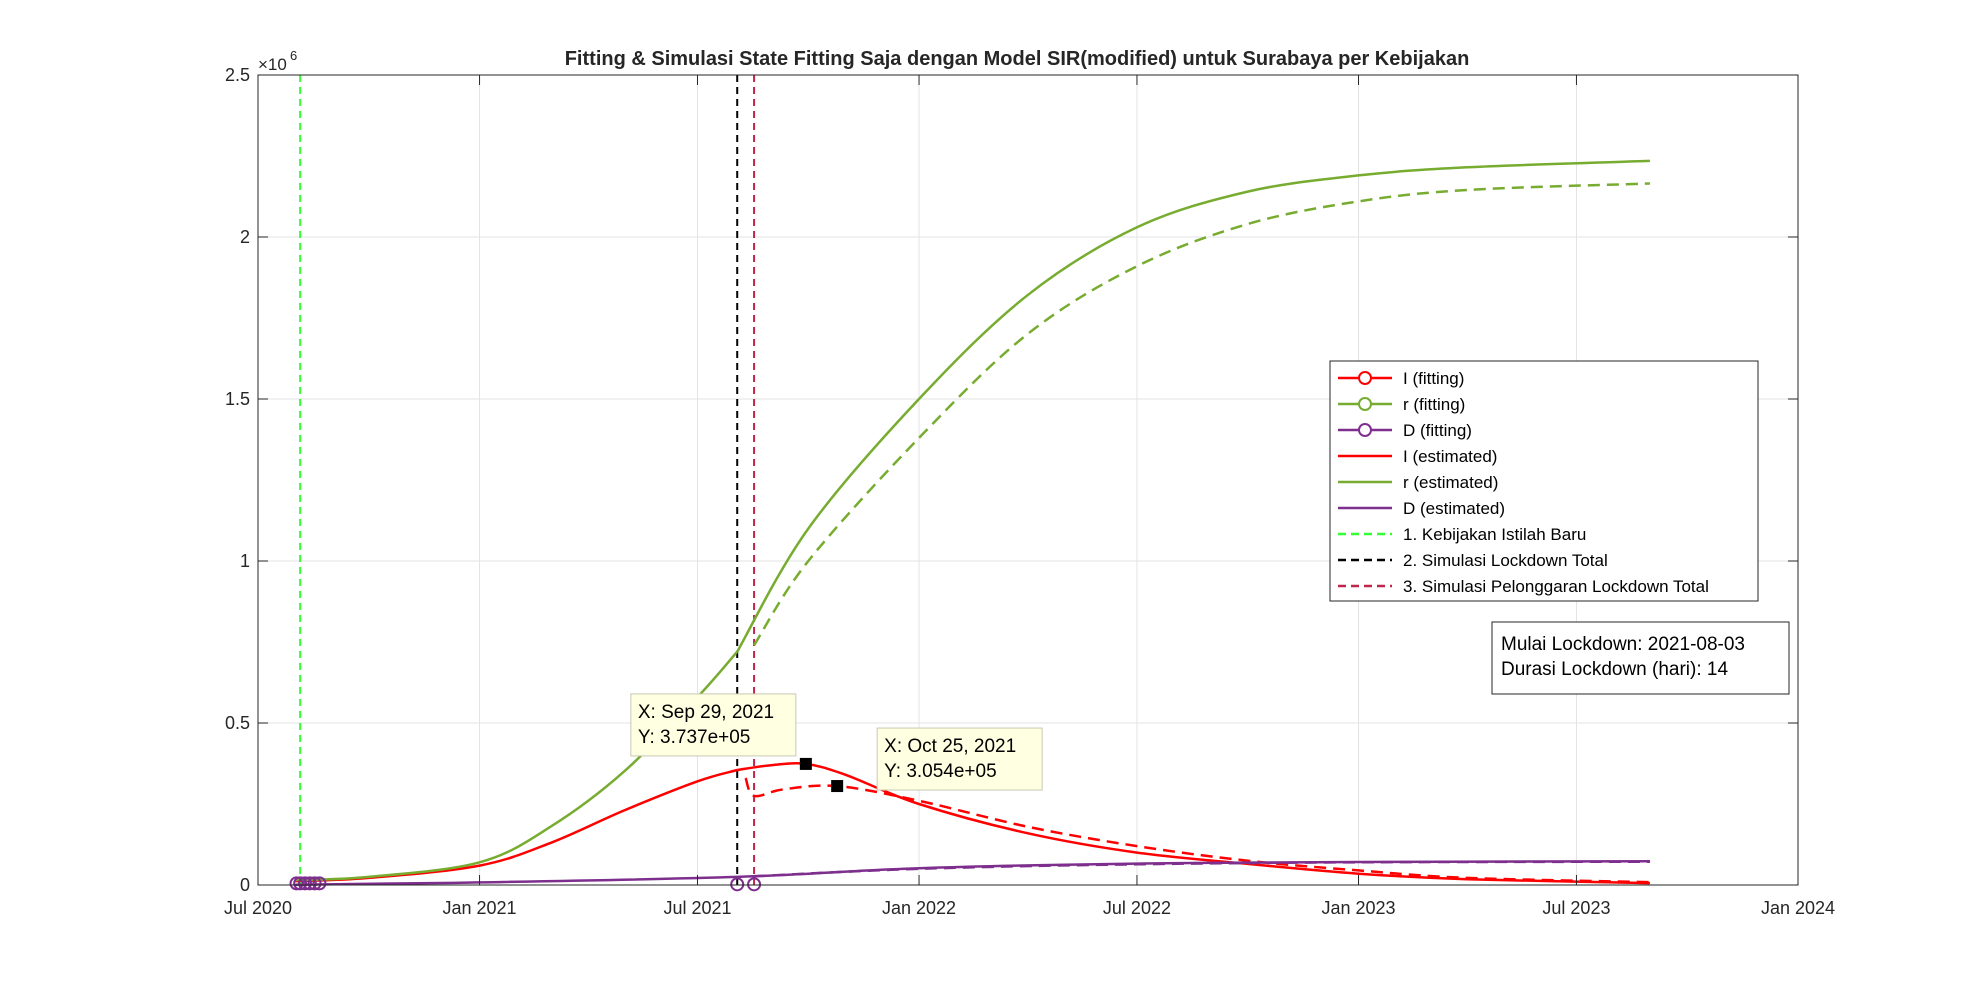 The image size is (1977, 989). I want to click on y-exponent-label: ×10 6, so click(277, 61).